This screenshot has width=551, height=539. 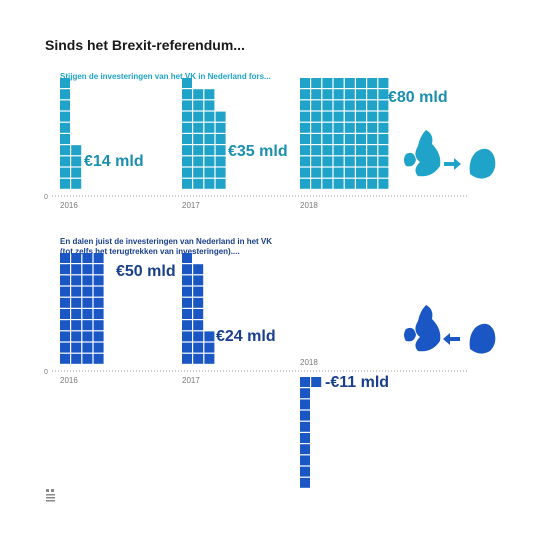 I want to click on ireland-map-shape, so click(x=410, y=334).